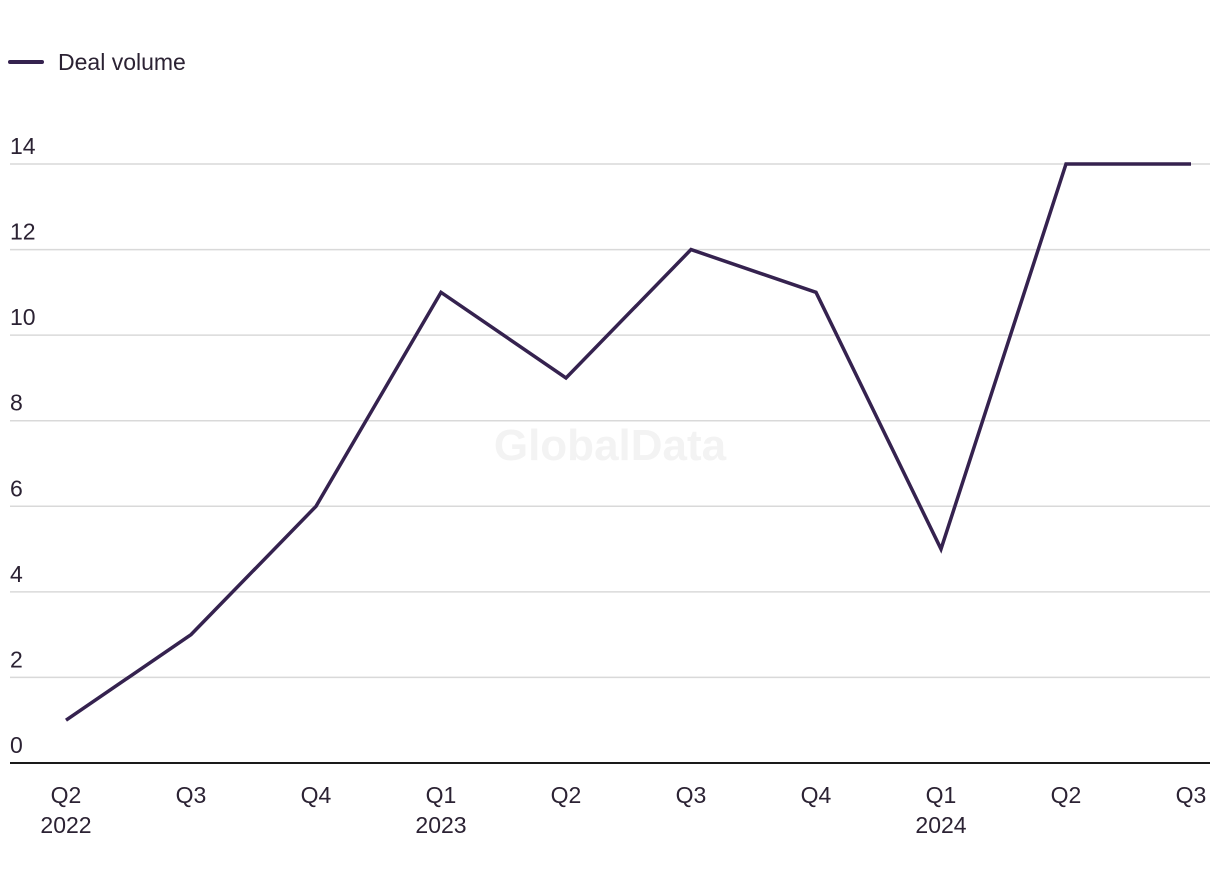  Describe the element at coordinates (23, 445) in the screenshot. I see `y-axis-tick-labels: 0 2 4 6 8 10 12 14` at that location.